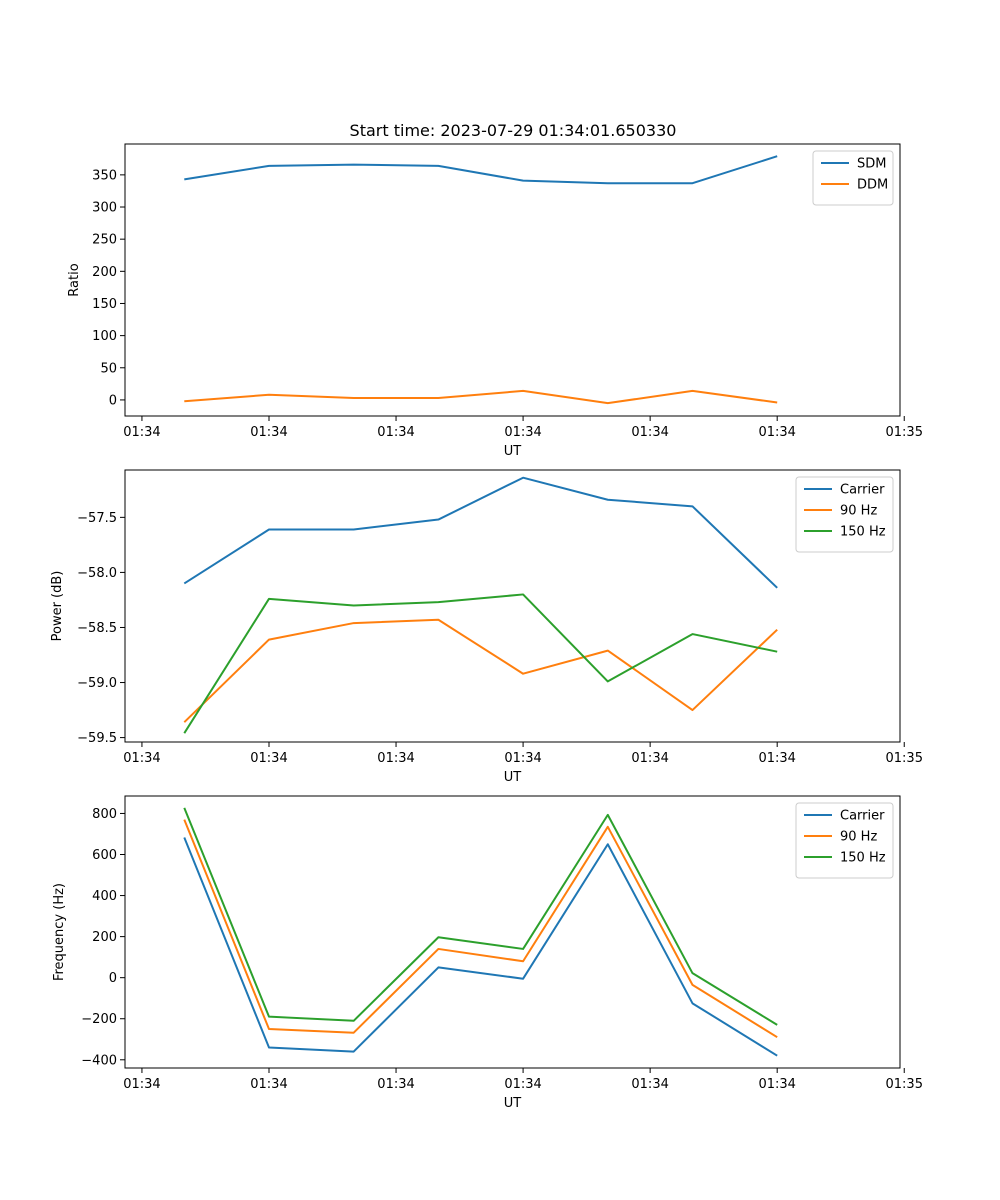 Image resolution: width=1000 pixels, height=1200 pixels. What do you see at coordinates (863, 858) in the screenshot?
I see `frequency-legend-label-150-hz: 150 Hz` at bounding box center [863, 858].